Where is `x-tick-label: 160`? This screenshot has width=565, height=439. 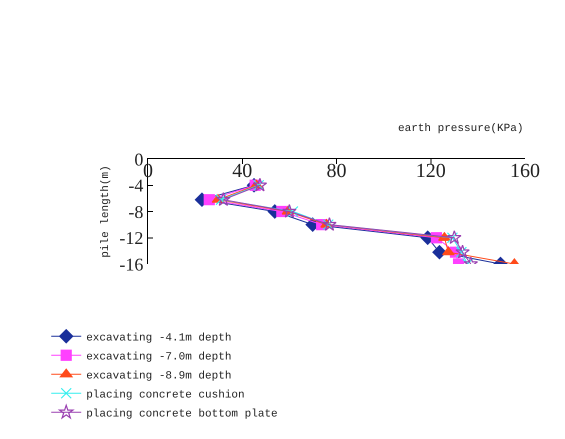
x-tick-label: 160 is located at coordinates (525, 171).